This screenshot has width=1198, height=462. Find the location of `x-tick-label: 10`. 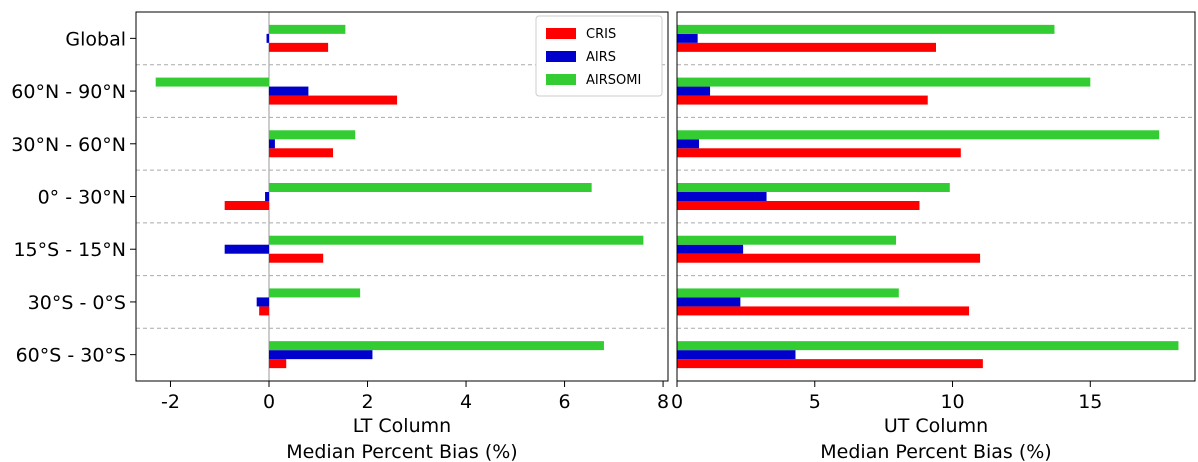

x-tick-label: 10 is located at coordinates (952, 402).